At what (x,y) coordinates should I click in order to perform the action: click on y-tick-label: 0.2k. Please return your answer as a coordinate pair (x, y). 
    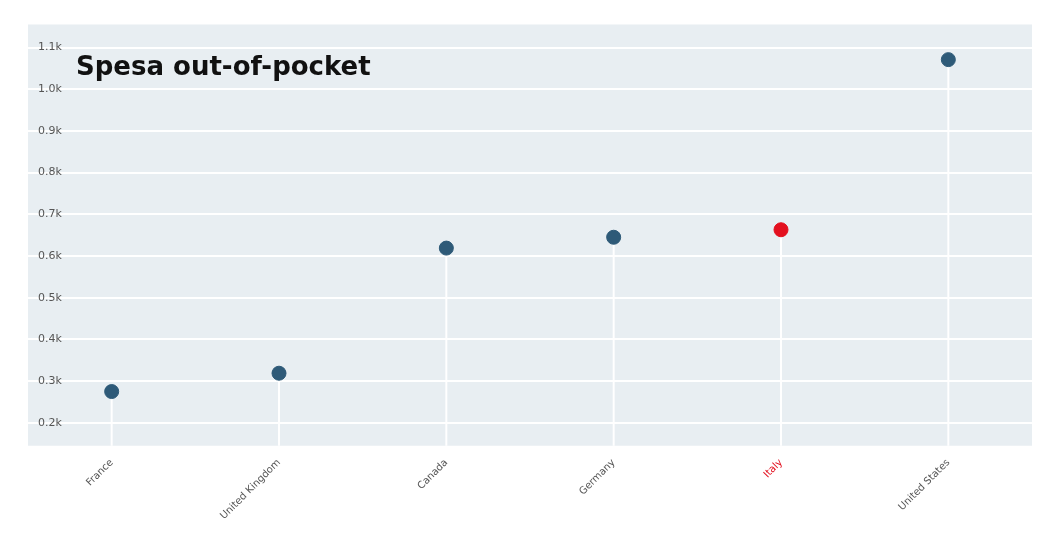
    Looking at the image, I should click on (50, 422).